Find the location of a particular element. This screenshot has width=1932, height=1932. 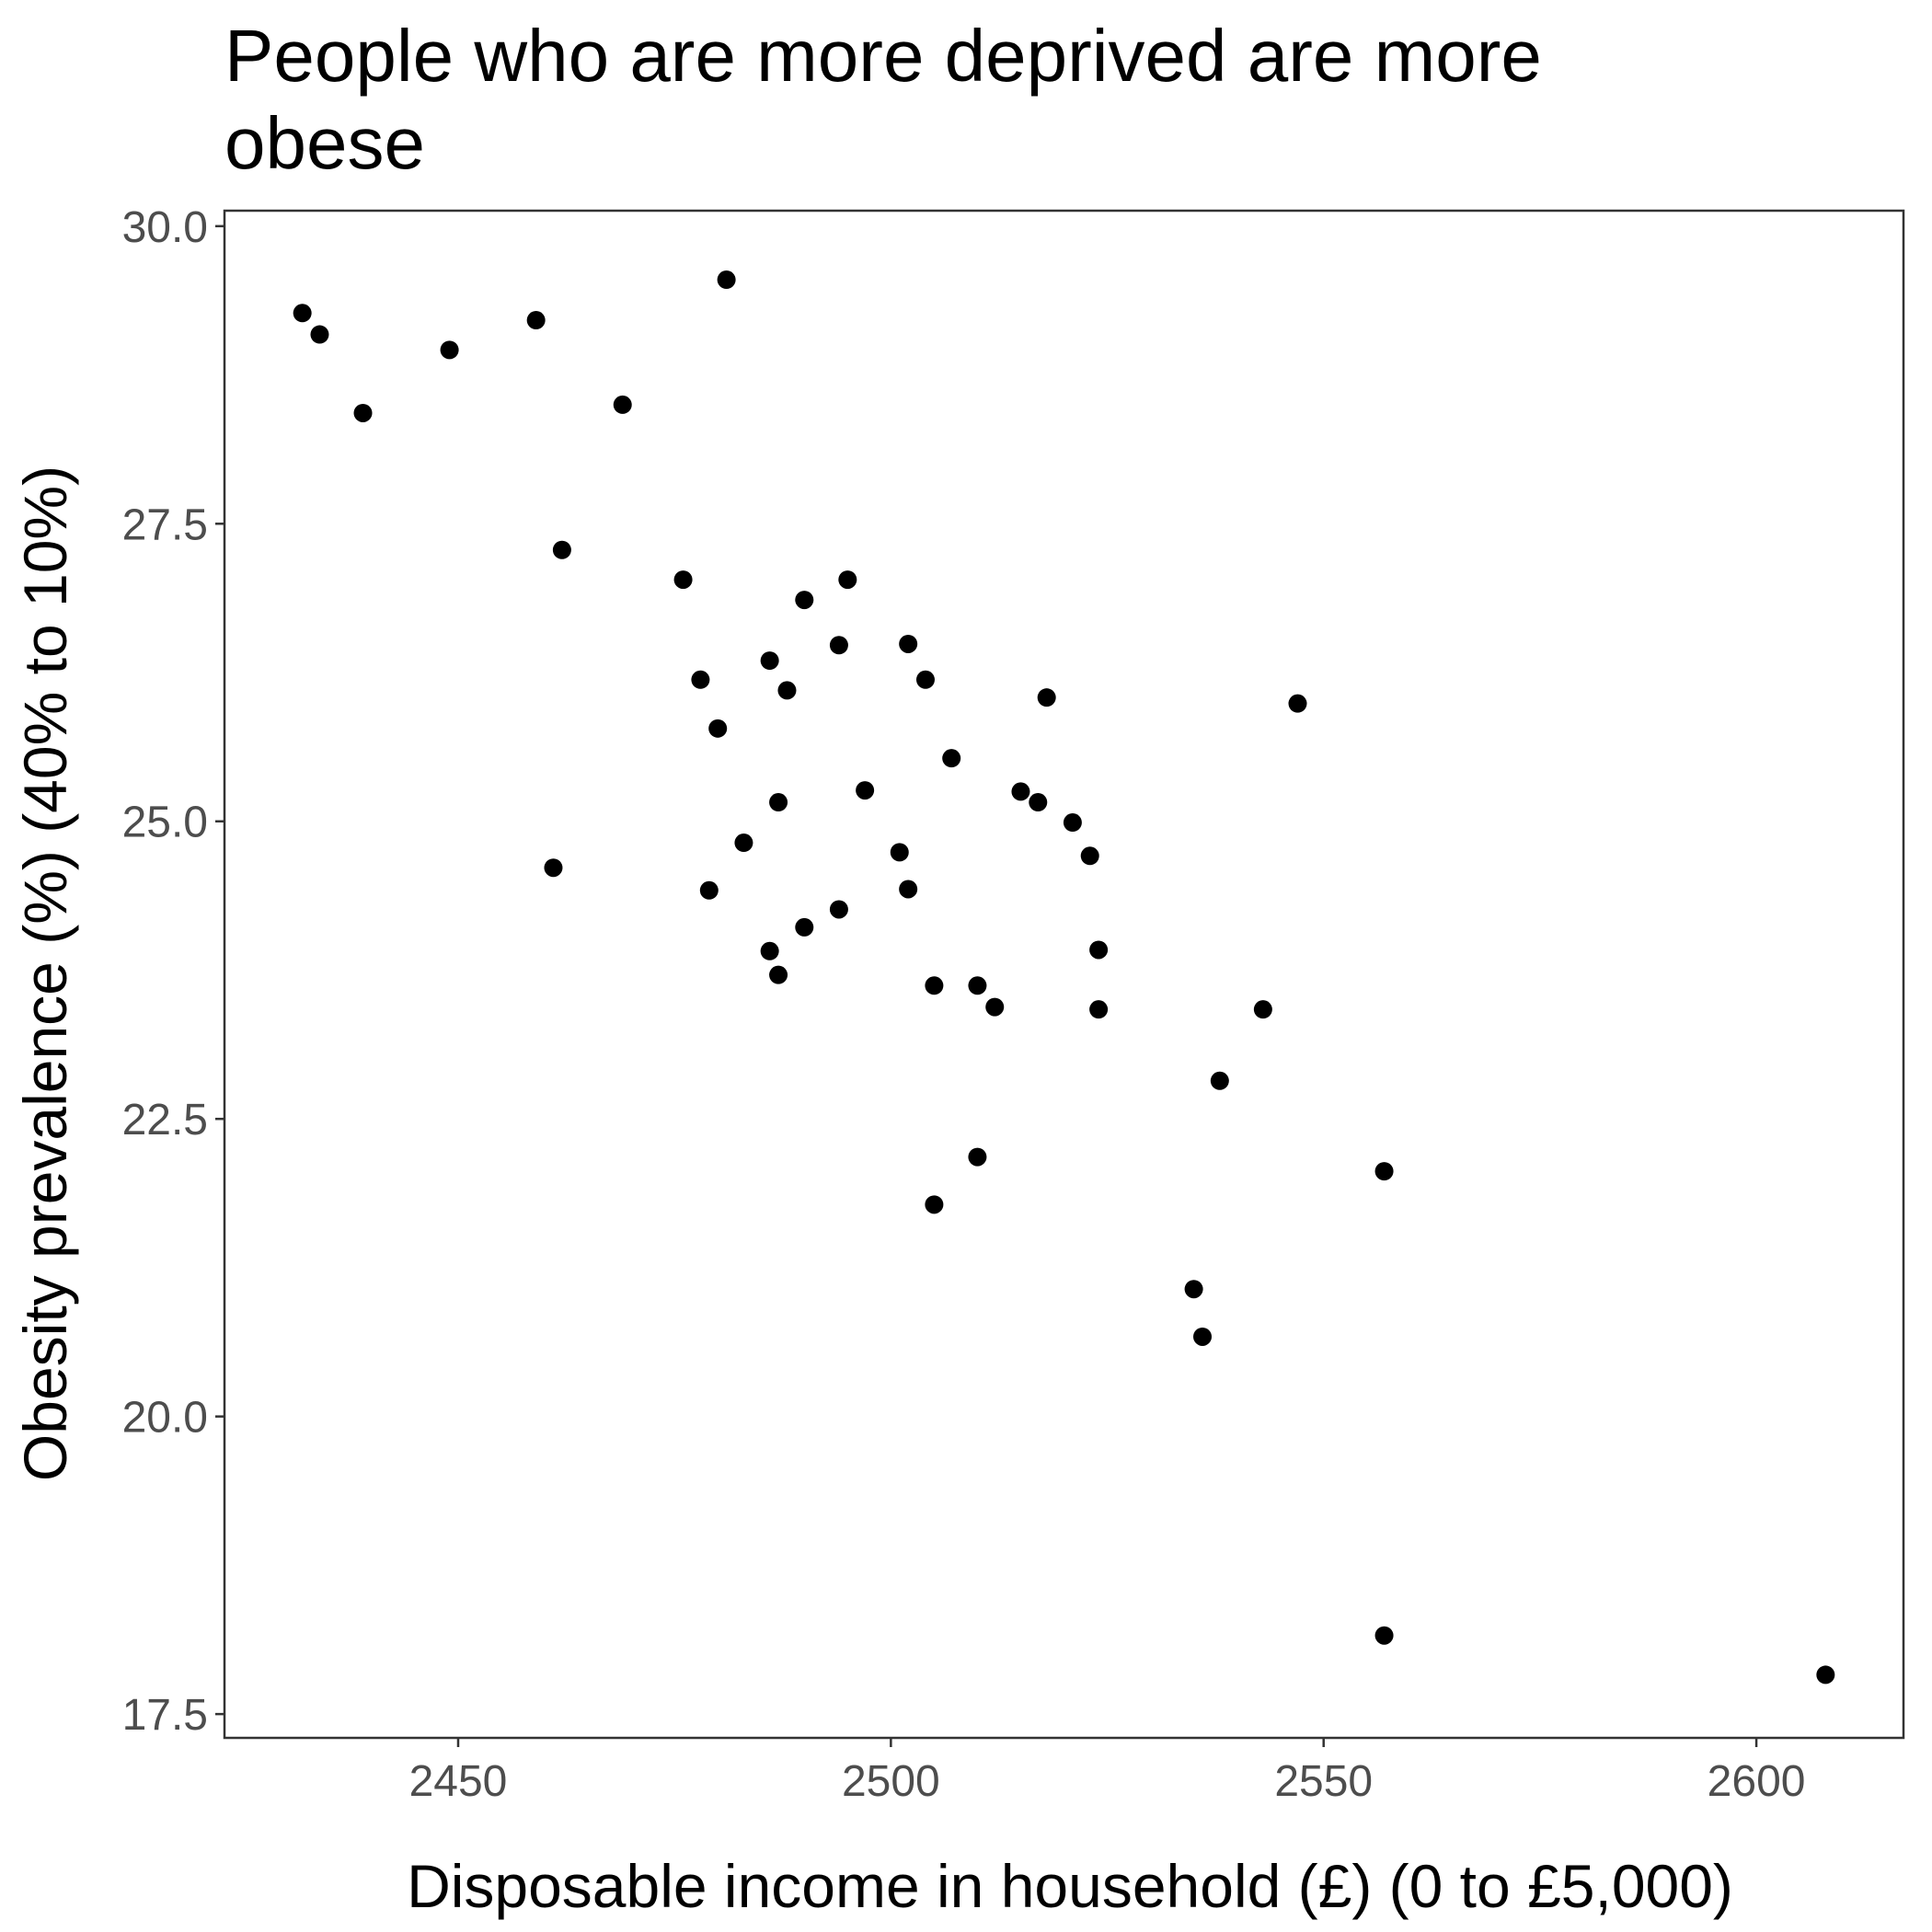

x-tick-label: 2600 is located at coordinates (1757, 1781).